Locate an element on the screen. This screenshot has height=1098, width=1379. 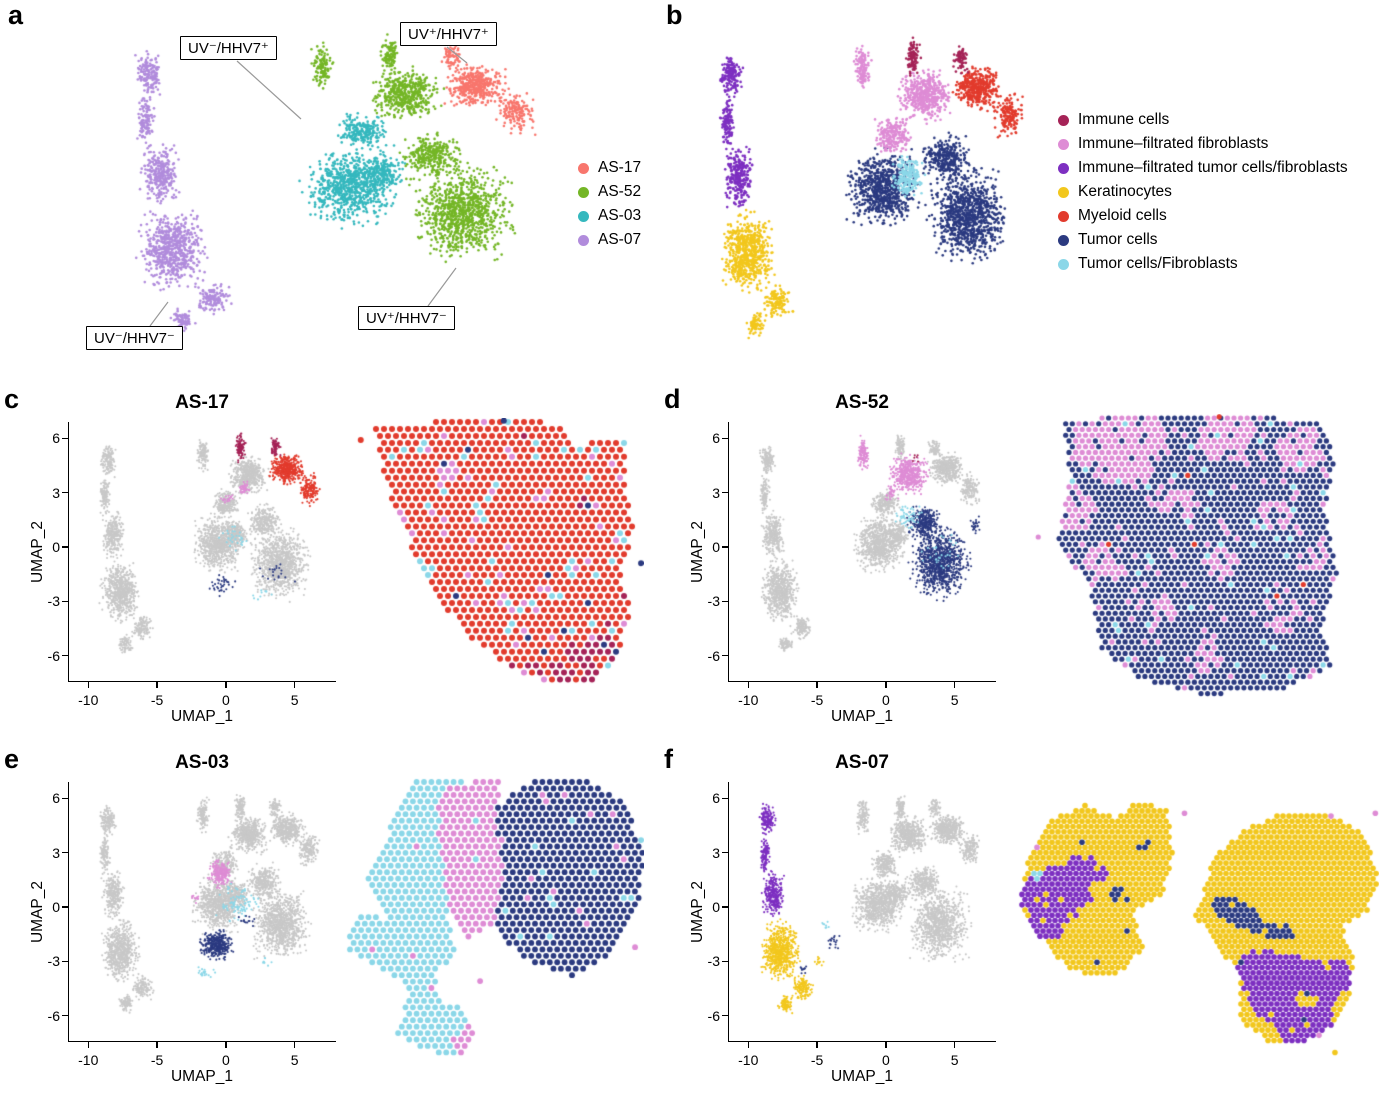
legend-label: Tumor cells is located at coordinates (1118, 239).